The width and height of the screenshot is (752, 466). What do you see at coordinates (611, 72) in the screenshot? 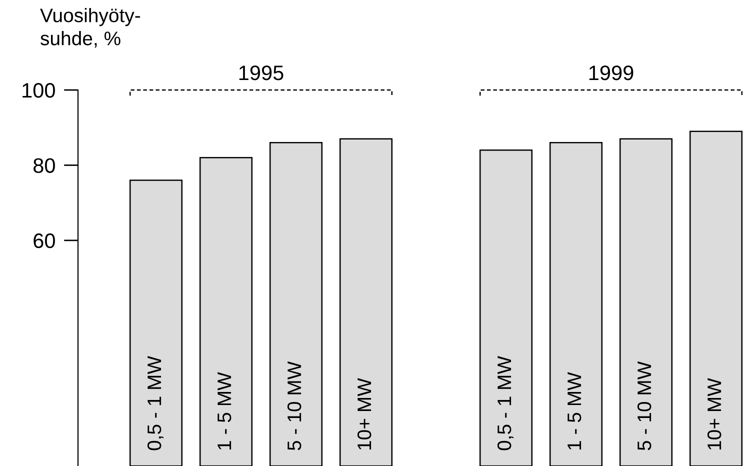
I see `text: 1999` at bounding box center [611, 72].